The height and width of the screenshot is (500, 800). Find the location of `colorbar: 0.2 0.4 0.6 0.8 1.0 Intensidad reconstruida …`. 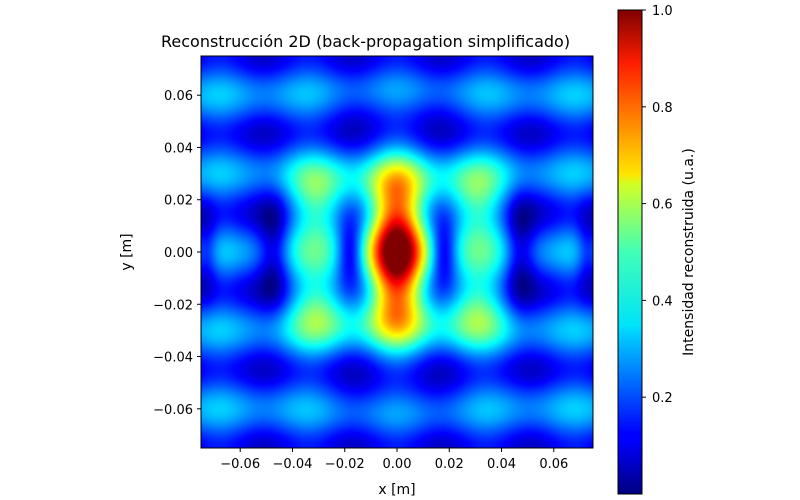

colorbar: 0.2 0.4 0.6 0.8 1.0 Intensidad reconstruida … is located at coordinates (657, 249).